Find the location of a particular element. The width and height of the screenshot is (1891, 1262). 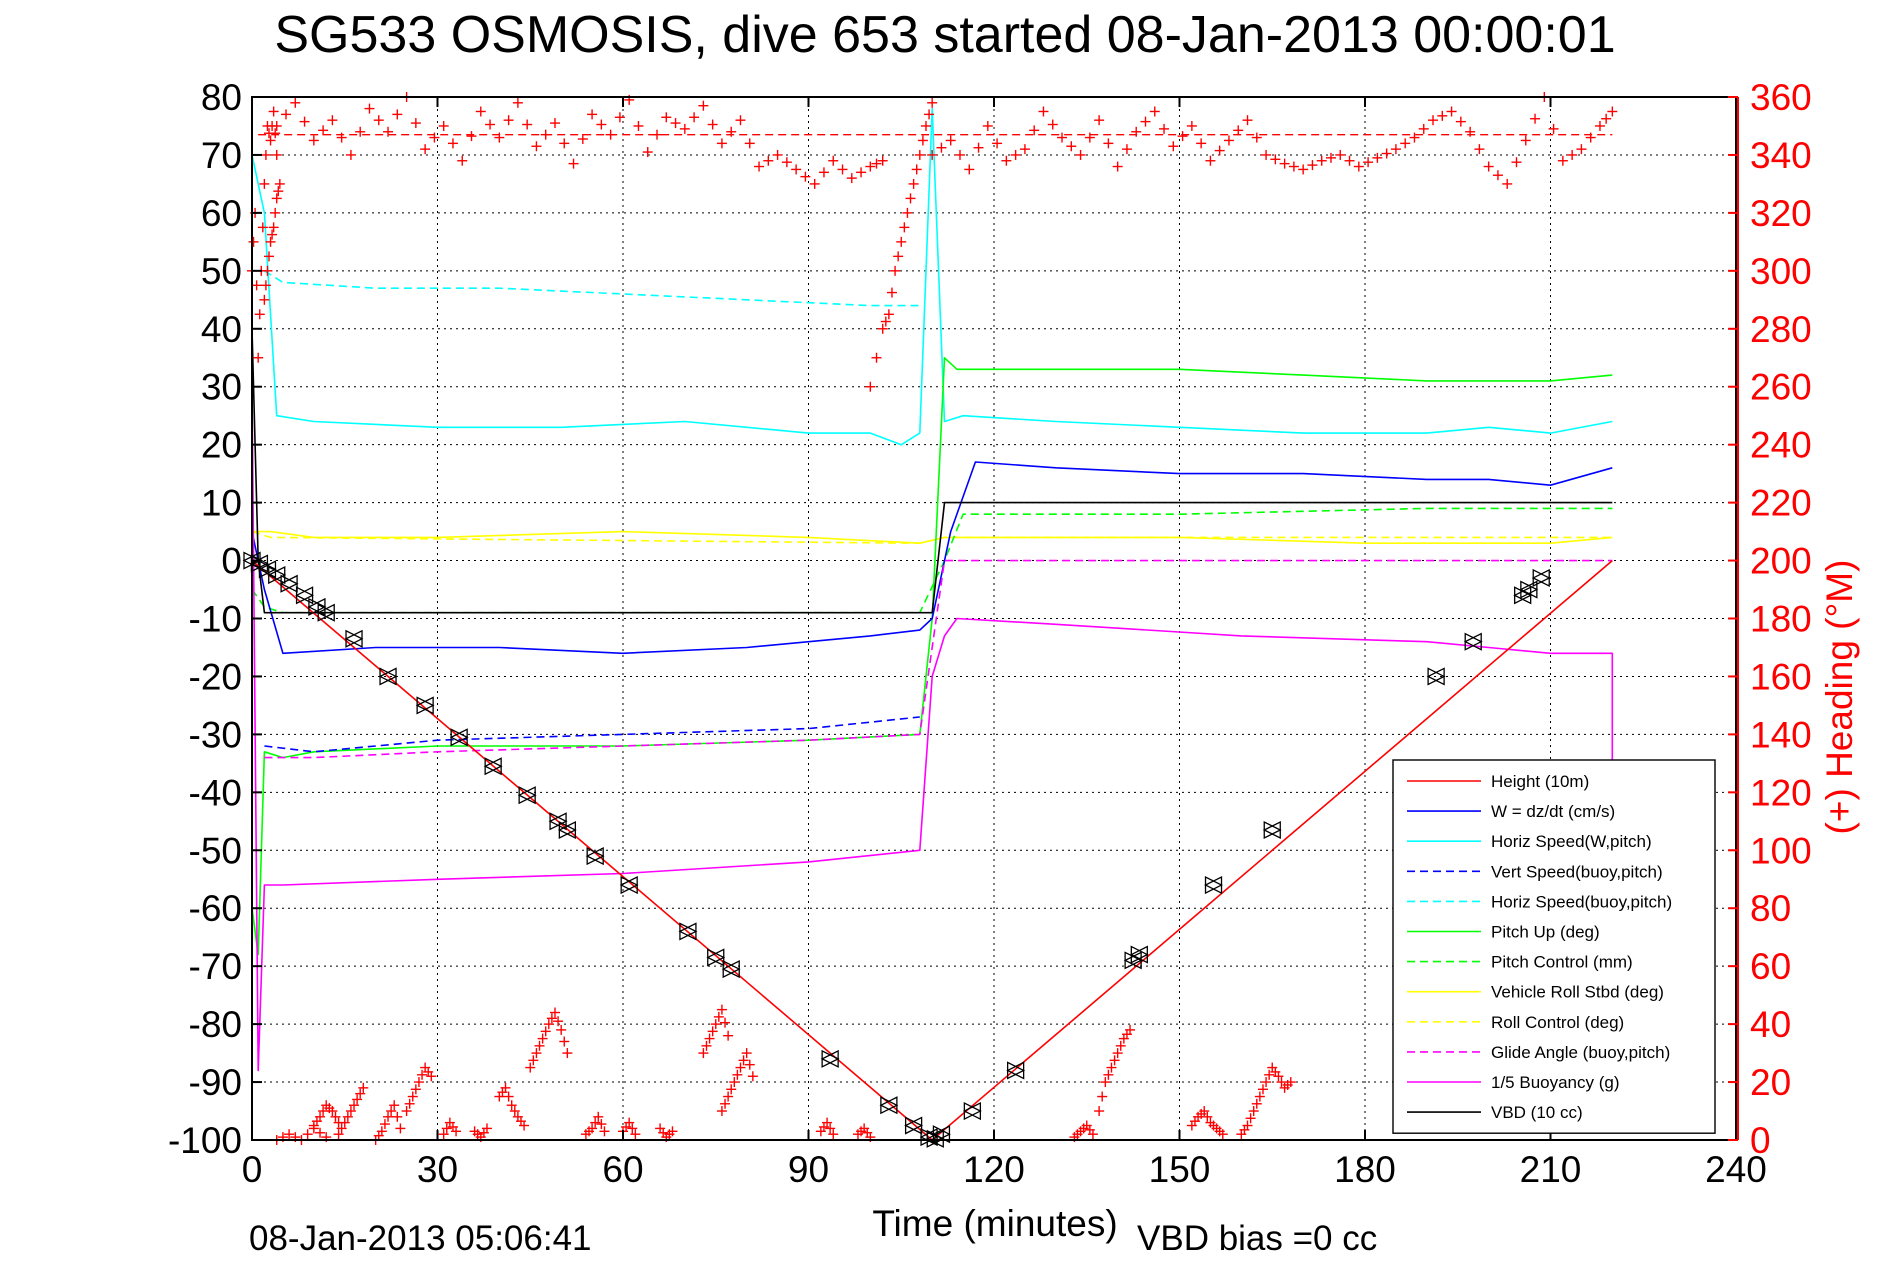

y-tick-label: -80 is located at coordinates (215, 1024).